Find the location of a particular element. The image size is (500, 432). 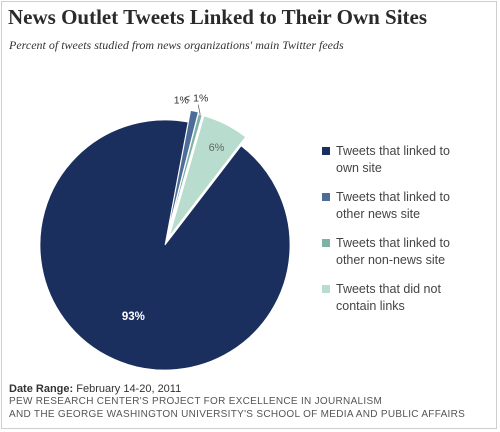

date-range: Date Range: February 14-20, 2011 is located at coordinates (237, 389).